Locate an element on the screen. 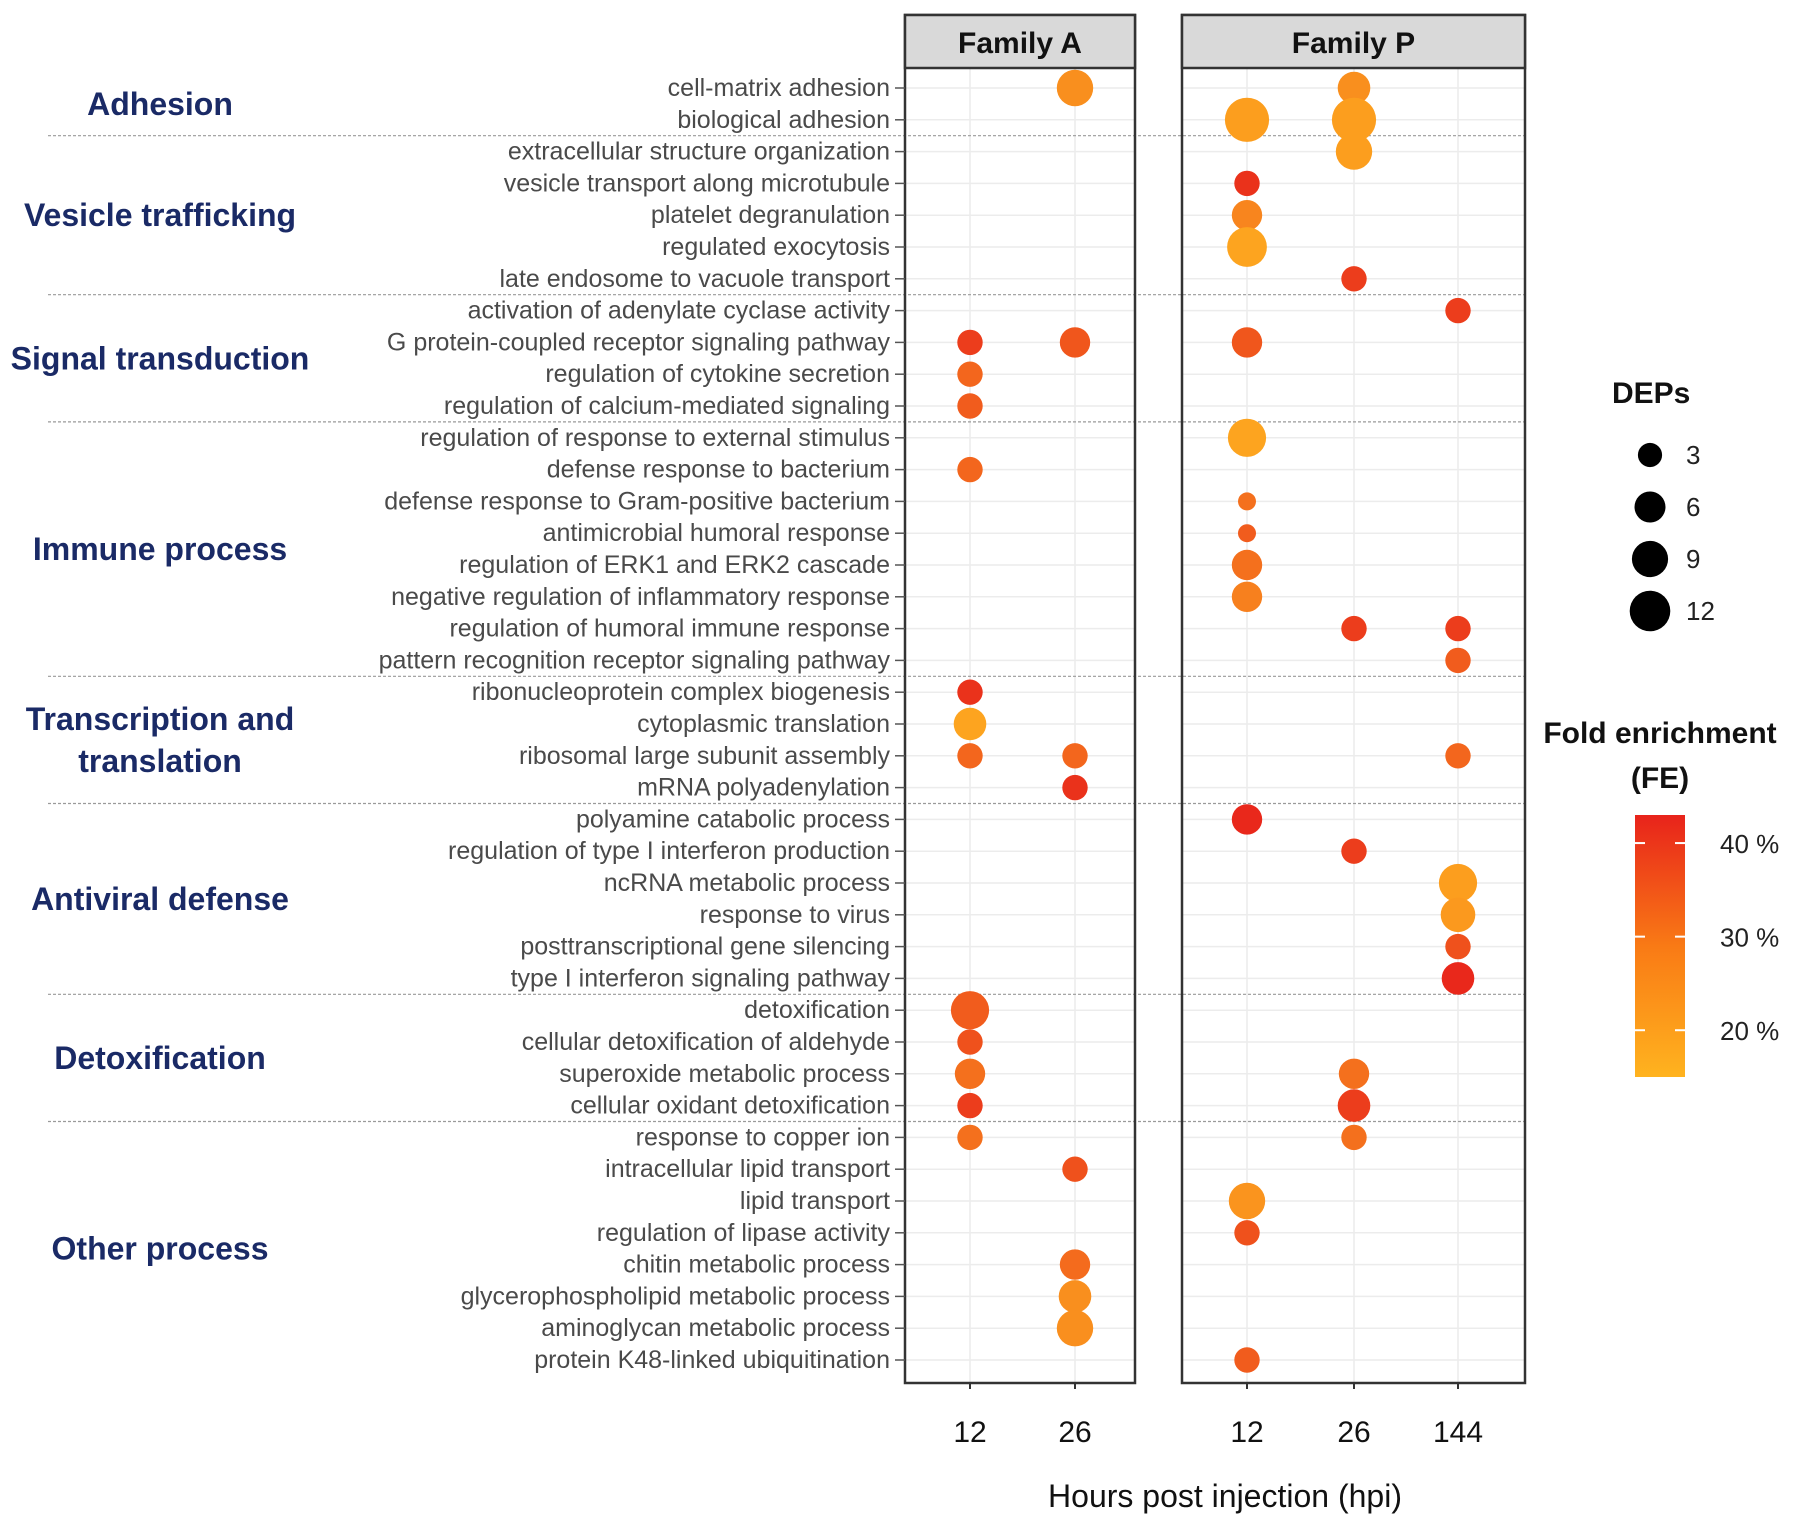  term-label: cellular detoxification of aldehyde is located at coordinates (706, 1042).